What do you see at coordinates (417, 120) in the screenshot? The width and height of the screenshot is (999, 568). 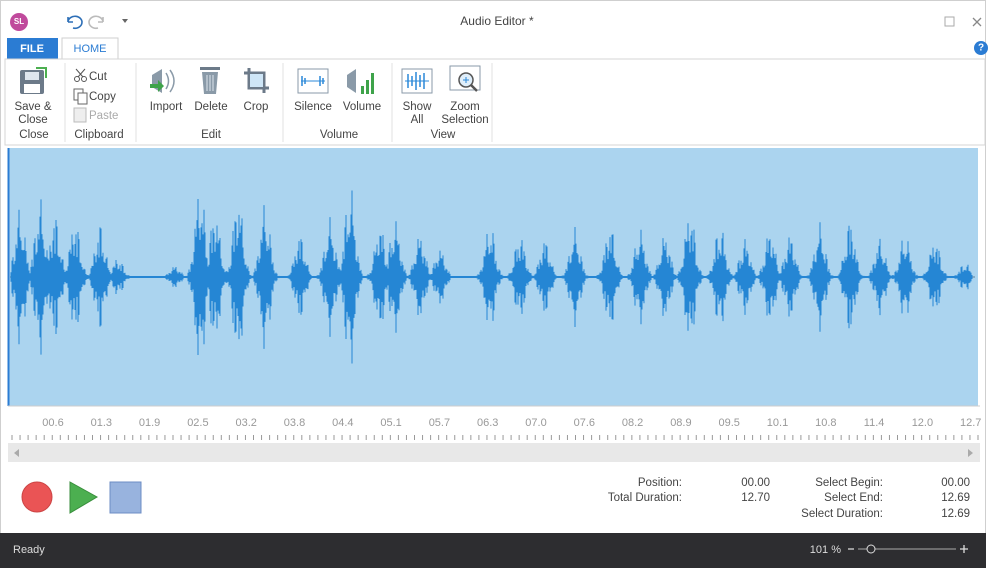 I see `button-label: All` at bounding box center [417, 120].